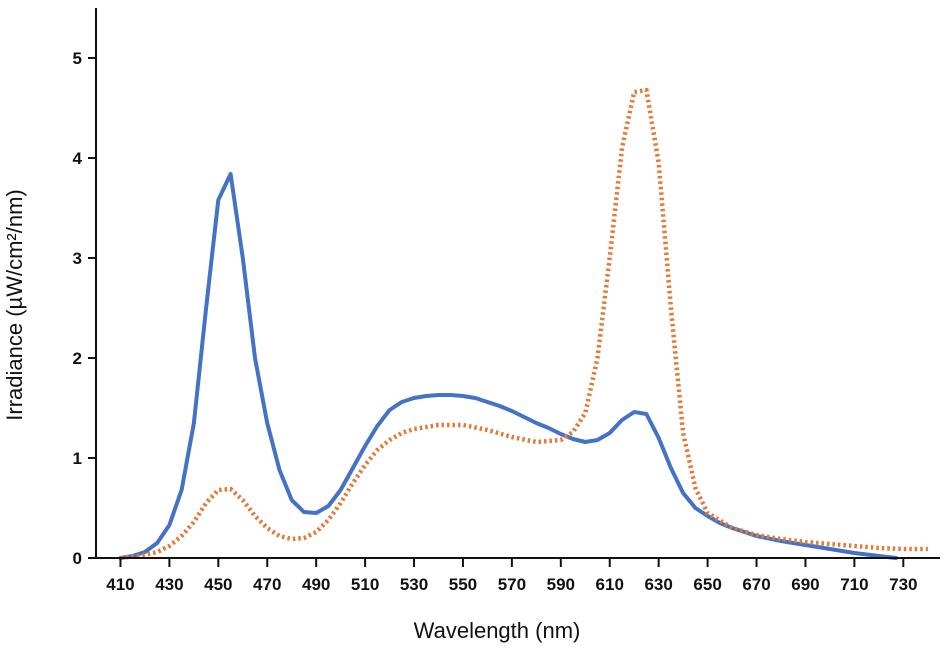 The image size is (950, 655). What do you see at coordinates (77, 458) in the screenshot?
I see `y-tick-label: 1` at bounding box center [77, 458].